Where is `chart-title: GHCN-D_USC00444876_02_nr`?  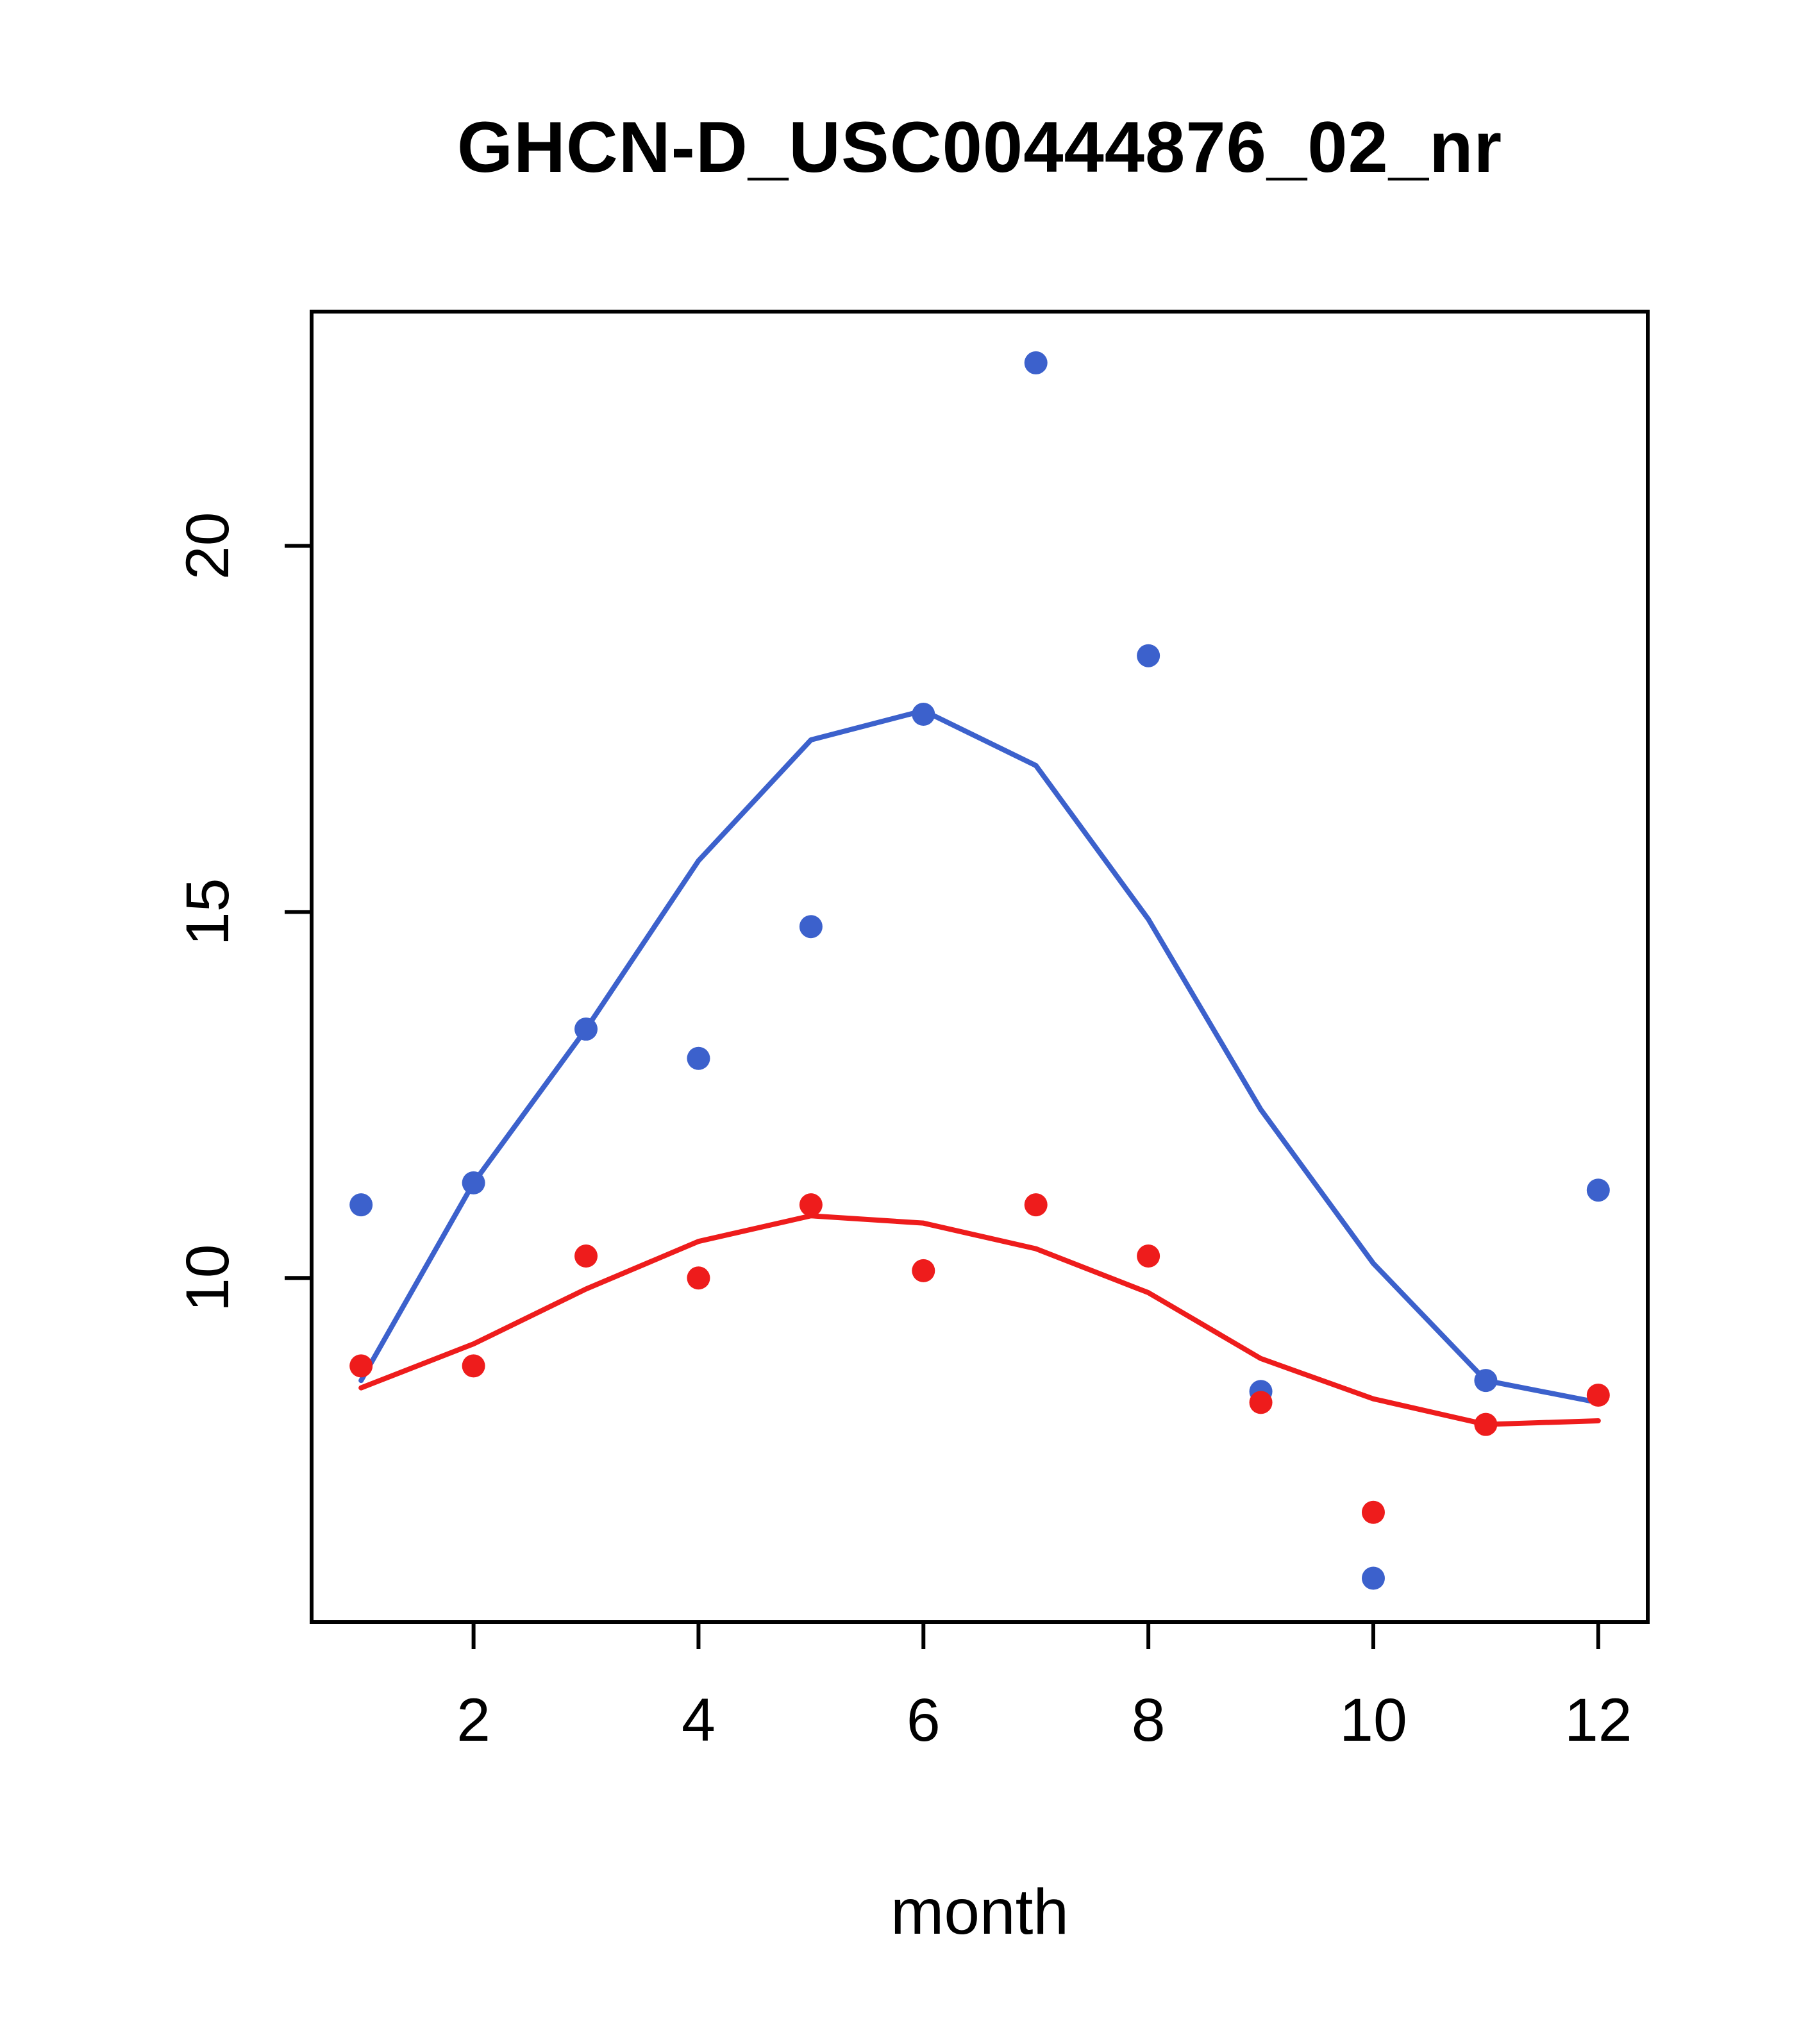
chart-title: GHCN-D_USC00444876_02_nr is located at coordinates (979, 147).